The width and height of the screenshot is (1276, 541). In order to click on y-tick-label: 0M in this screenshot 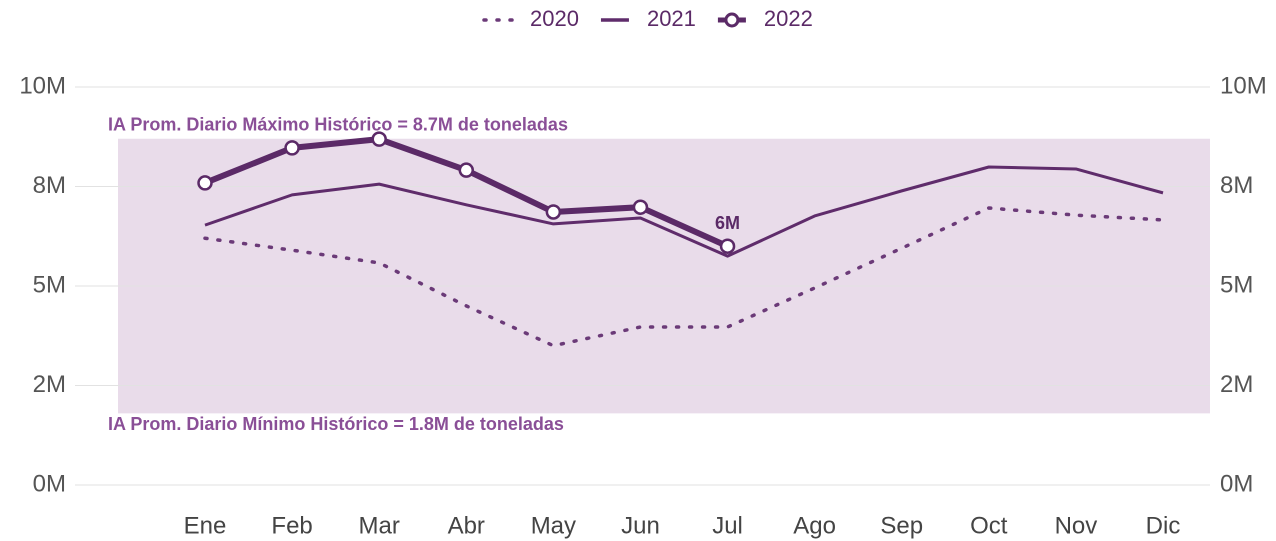, I will do `click(49, 483)`.